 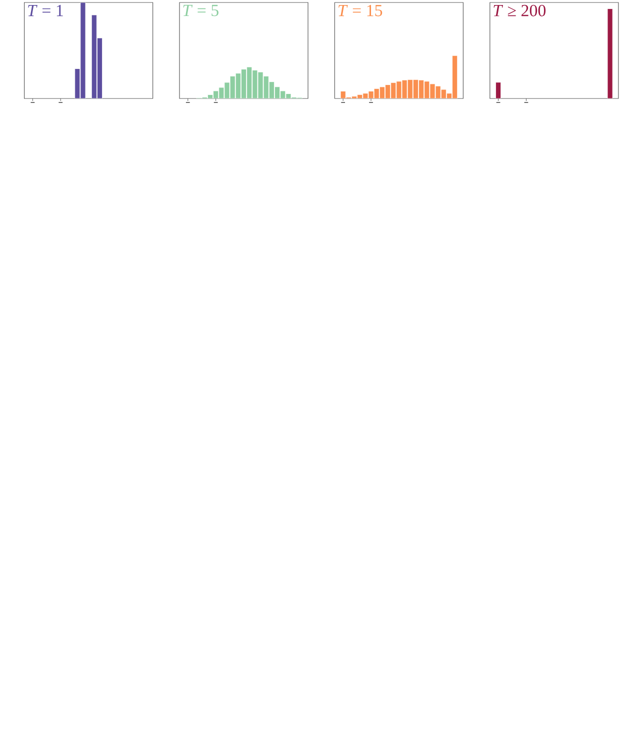 I want to click on chart-title: T = 15, so click(x=360, y=10).